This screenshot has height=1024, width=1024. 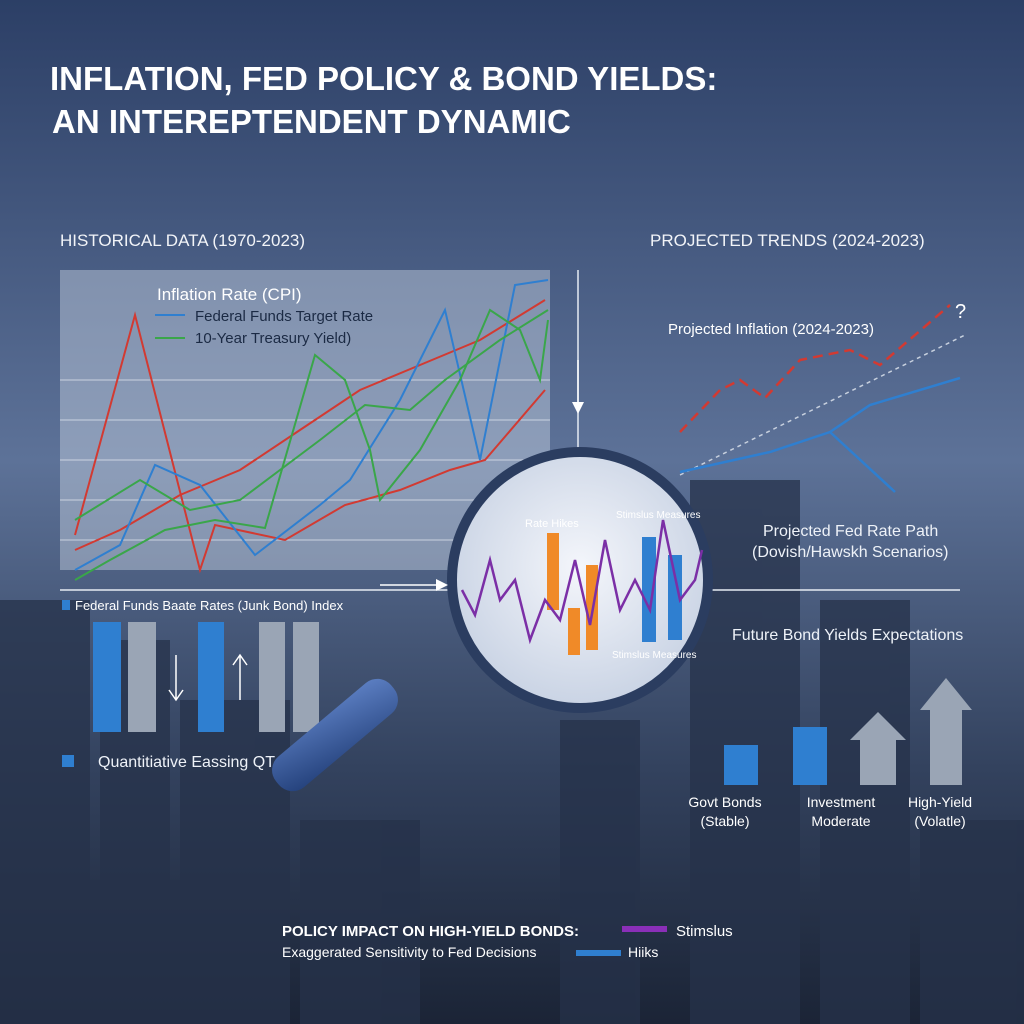 I want to click on legend-entry: Stimslus, so click(x=704, y=931).